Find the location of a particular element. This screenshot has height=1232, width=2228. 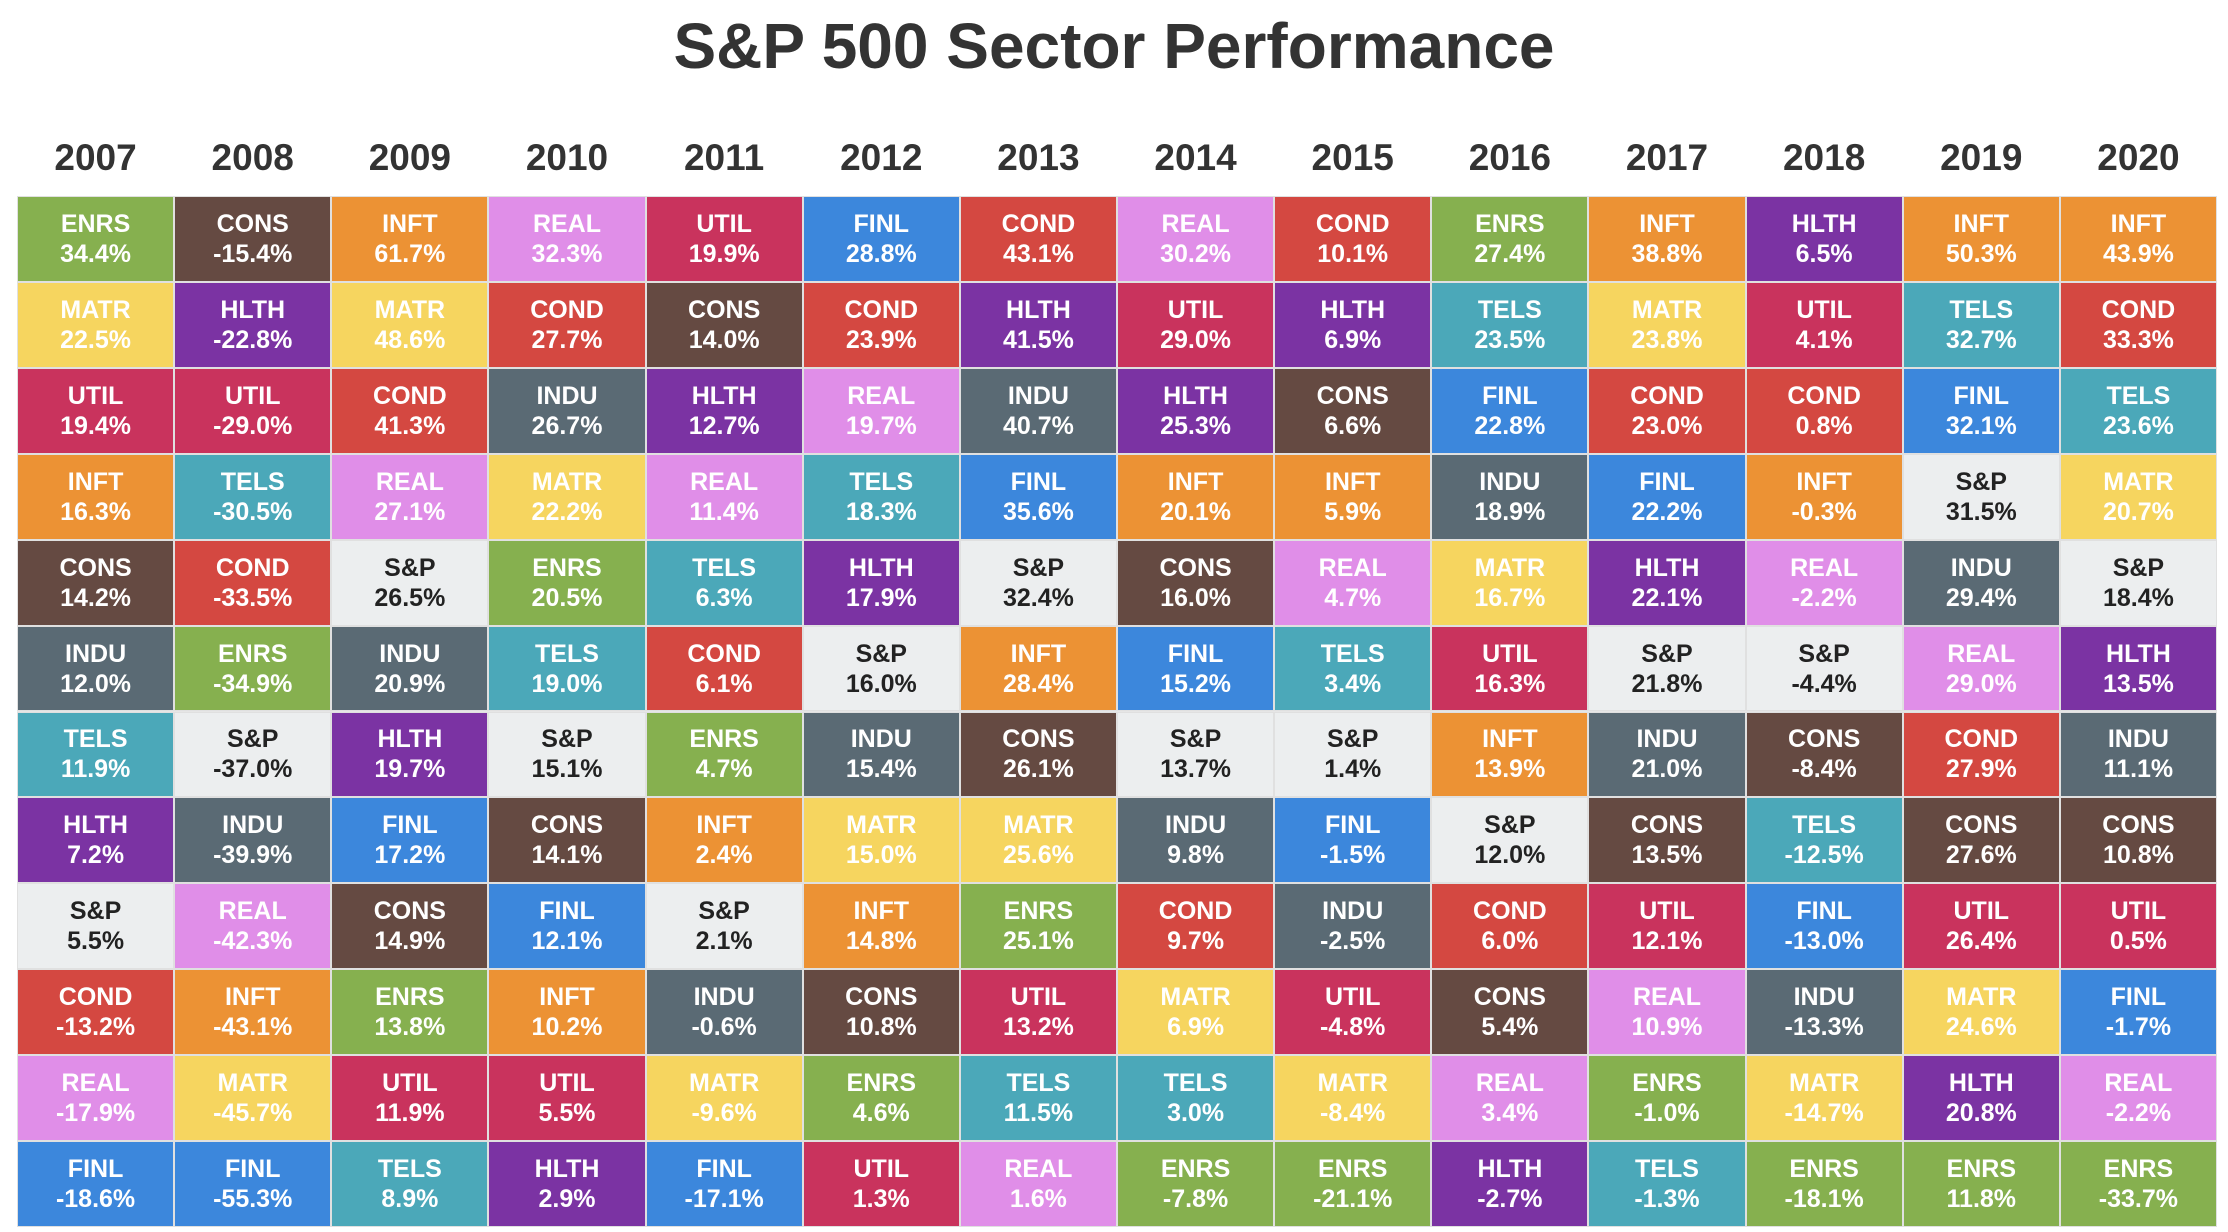

cell-2015-util: UTIL -4.8% is located at coordinates (1353, 1012).